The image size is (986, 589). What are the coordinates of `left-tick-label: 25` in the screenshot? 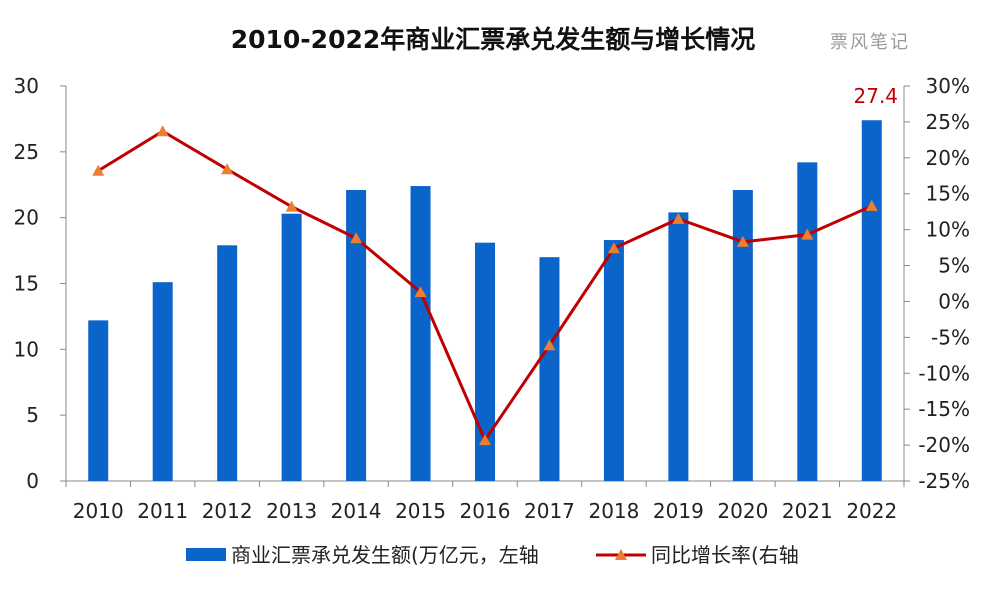 It's located at (26, 152).